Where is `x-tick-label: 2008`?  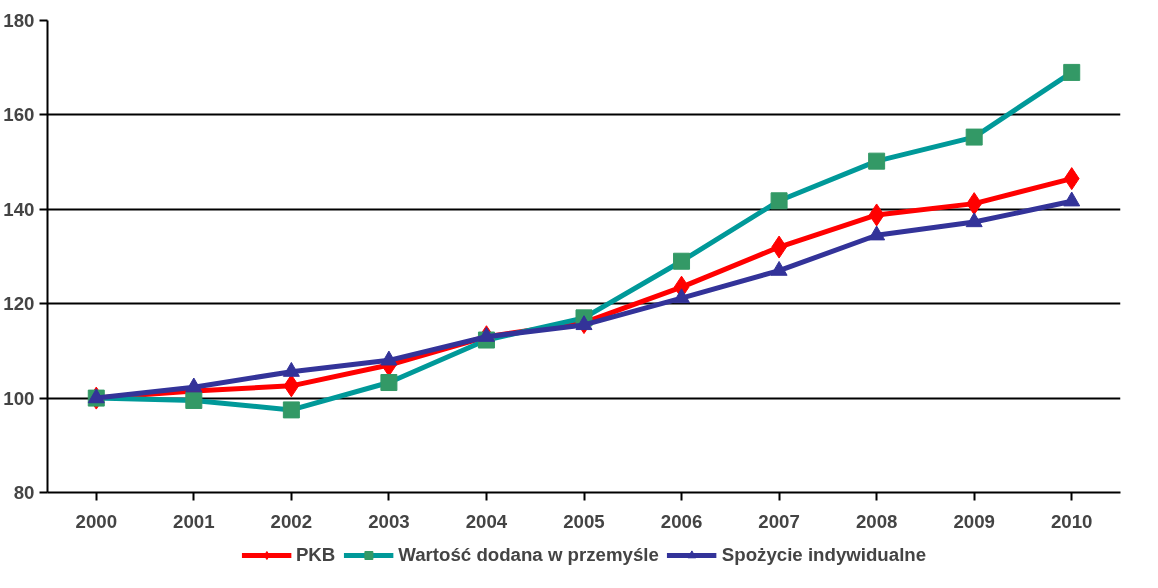
x-tick-label: 2008 is located at coordinates (876, 521).